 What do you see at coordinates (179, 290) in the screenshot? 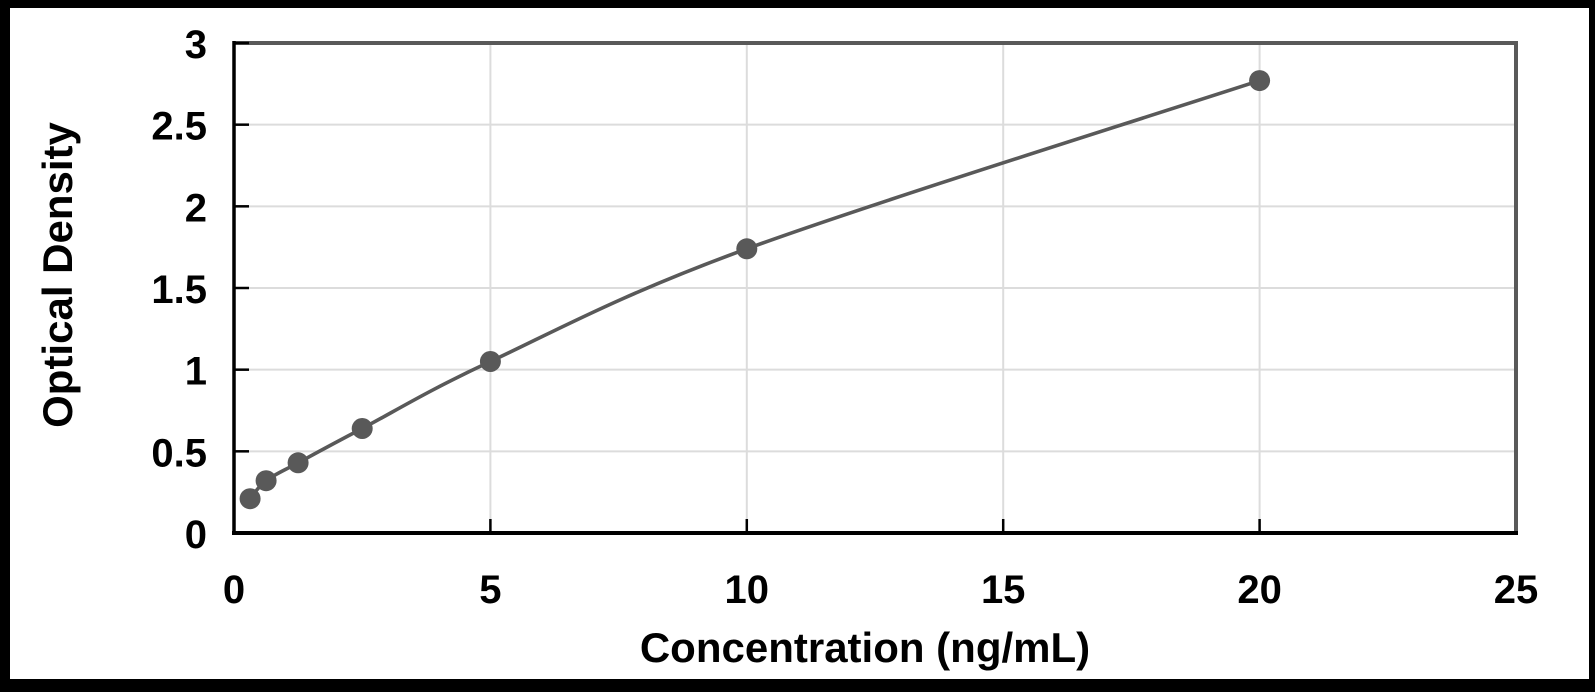
I see `y-tick-label: 1.5` at bounding box center [179, 290].